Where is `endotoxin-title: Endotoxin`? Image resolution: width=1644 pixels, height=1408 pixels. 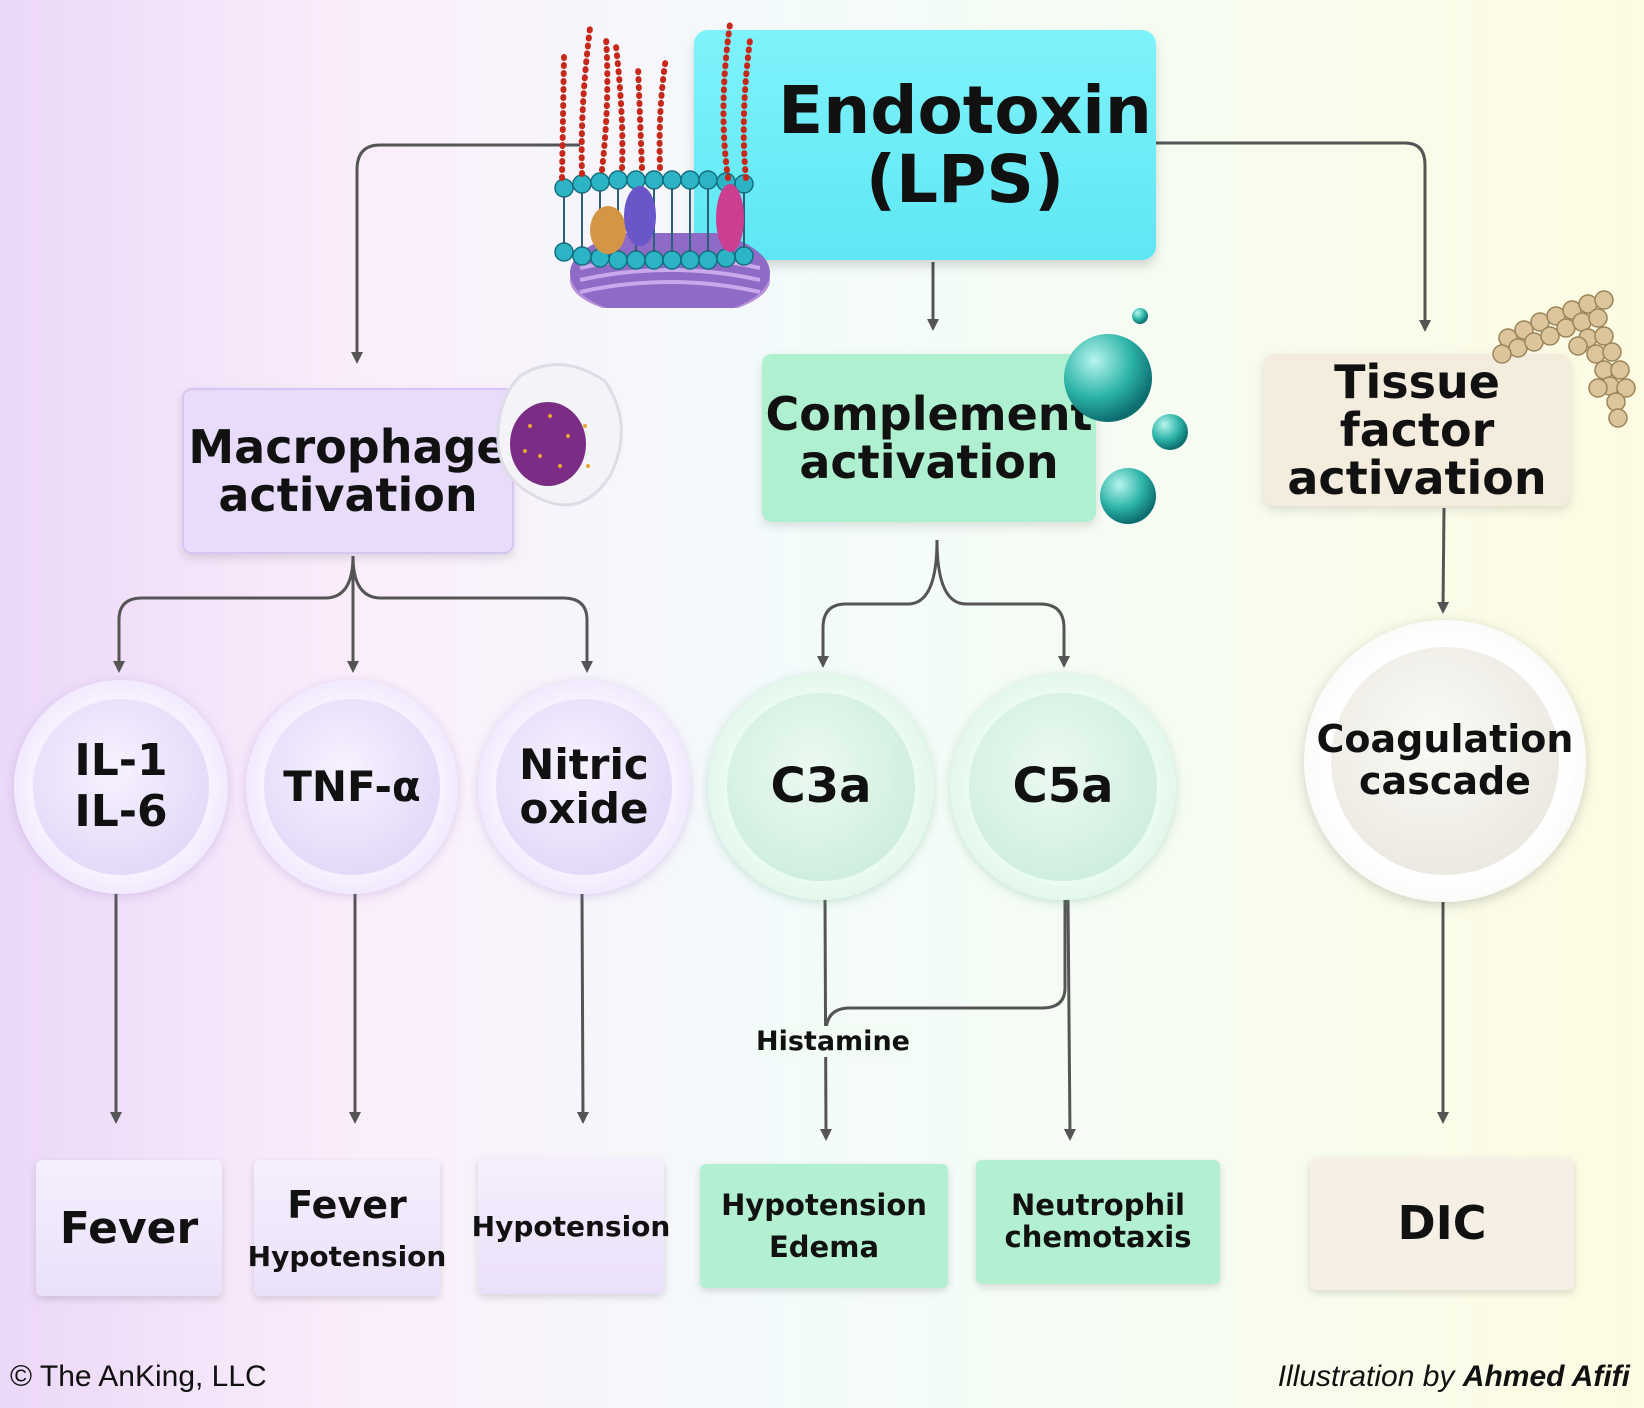 endotoxin-title: Endotoxin is located at coordinates (965, 110).